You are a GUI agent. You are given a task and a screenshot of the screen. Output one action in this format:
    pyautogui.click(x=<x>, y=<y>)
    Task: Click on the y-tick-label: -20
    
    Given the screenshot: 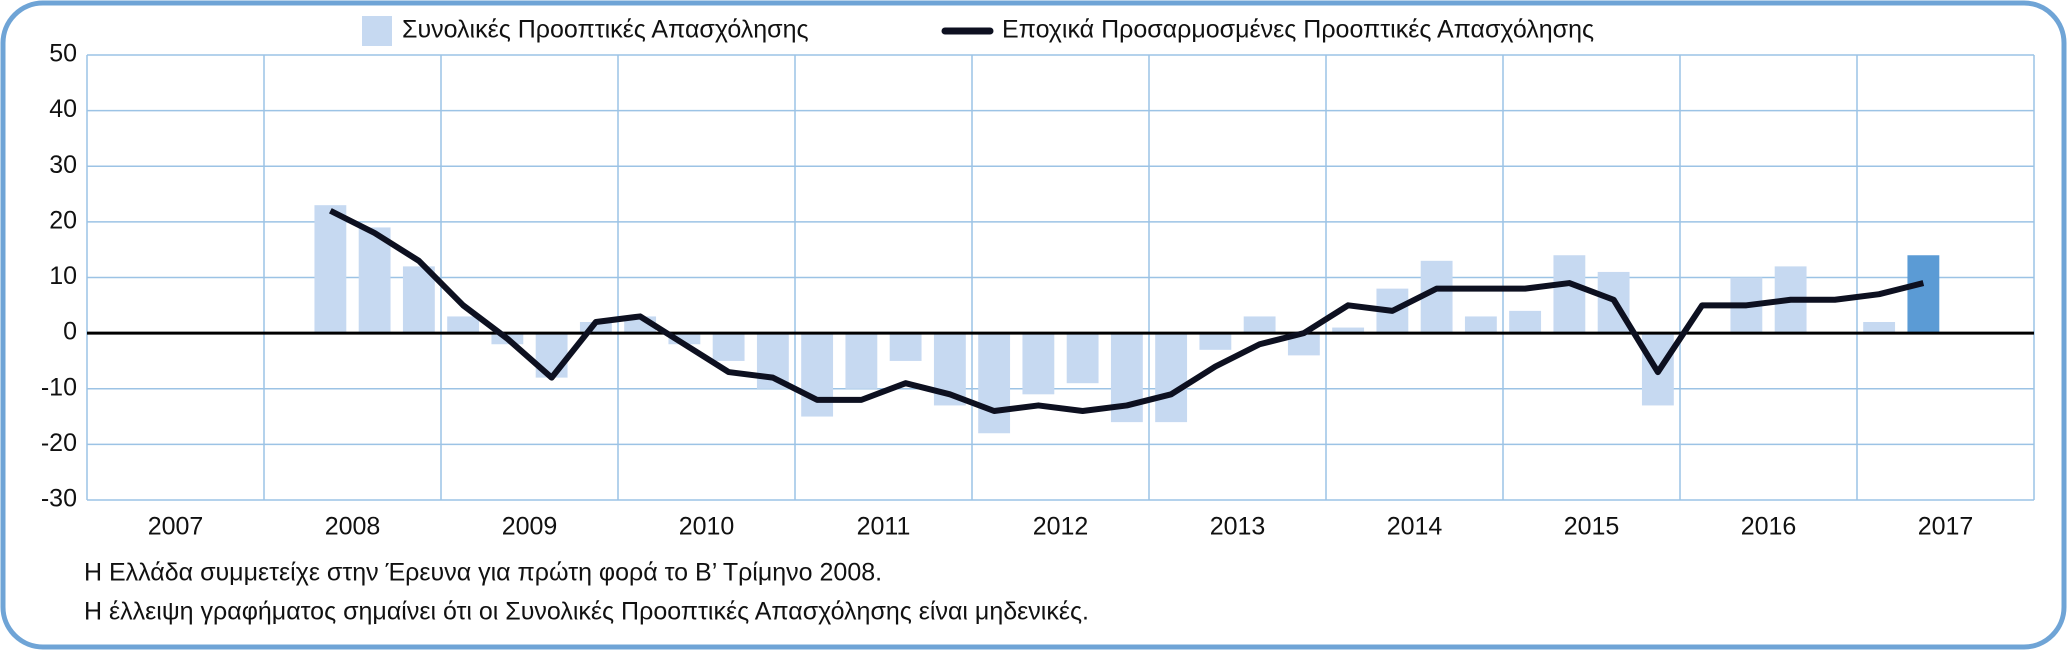 What is the action you would take?
    pyautogui.click(x=59, y=443)
    